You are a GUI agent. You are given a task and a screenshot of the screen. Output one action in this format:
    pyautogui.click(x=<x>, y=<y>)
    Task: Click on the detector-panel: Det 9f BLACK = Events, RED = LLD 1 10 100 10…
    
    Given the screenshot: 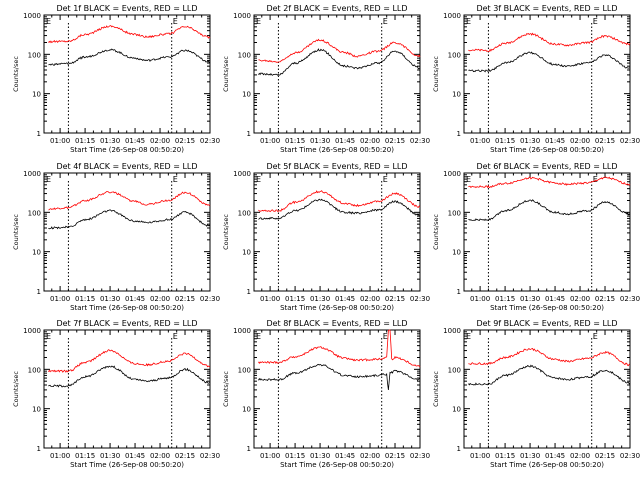 What is the action you would take?
    pyautogui.click(x=536, y=394)
    